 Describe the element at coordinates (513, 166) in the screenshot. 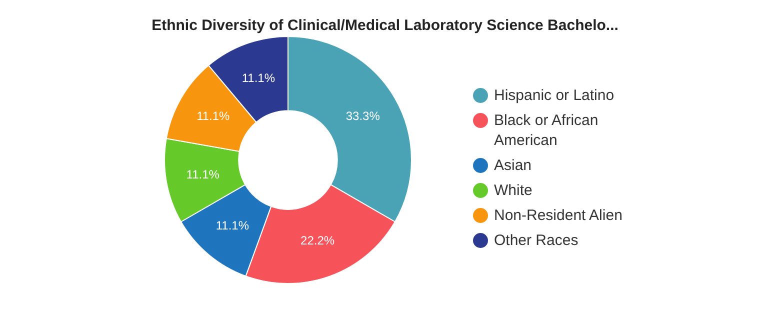

I see `legend-label: Asian` at that location.